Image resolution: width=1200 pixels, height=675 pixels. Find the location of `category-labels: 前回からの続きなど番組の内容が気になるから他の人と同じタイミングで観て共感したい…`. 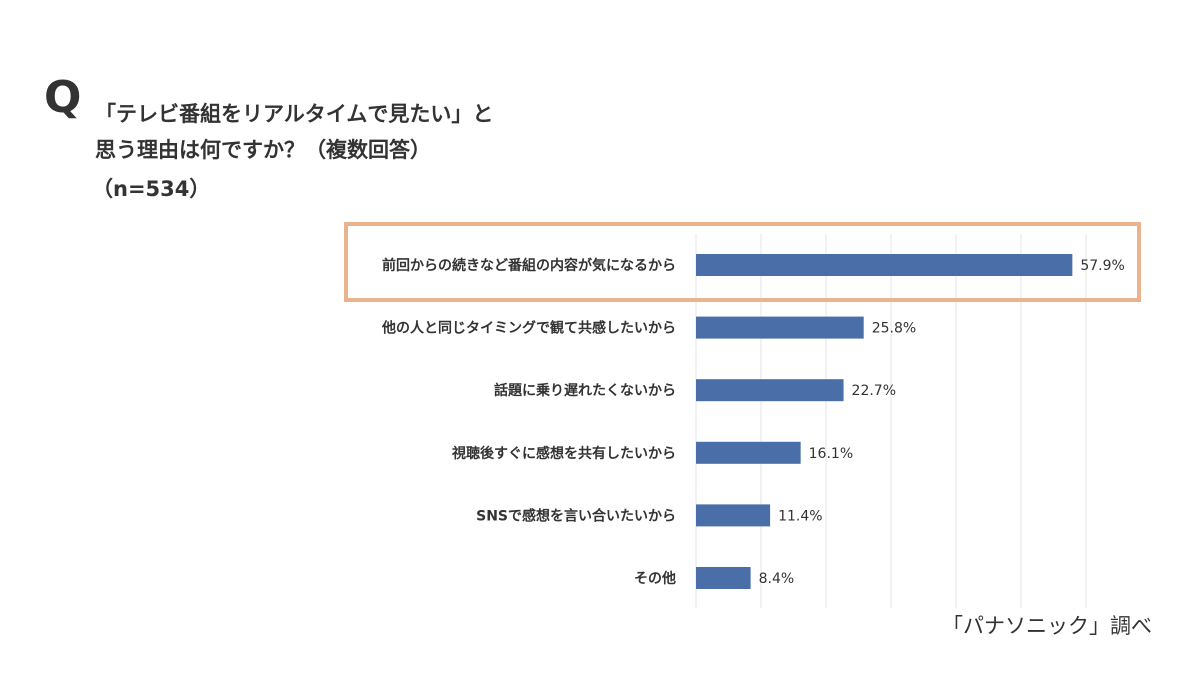

category-labels: 前回からの続きなど番組の内容が気になるから他の人と同じタイミングで観て共感したい… is located at coordinates (528, 422).